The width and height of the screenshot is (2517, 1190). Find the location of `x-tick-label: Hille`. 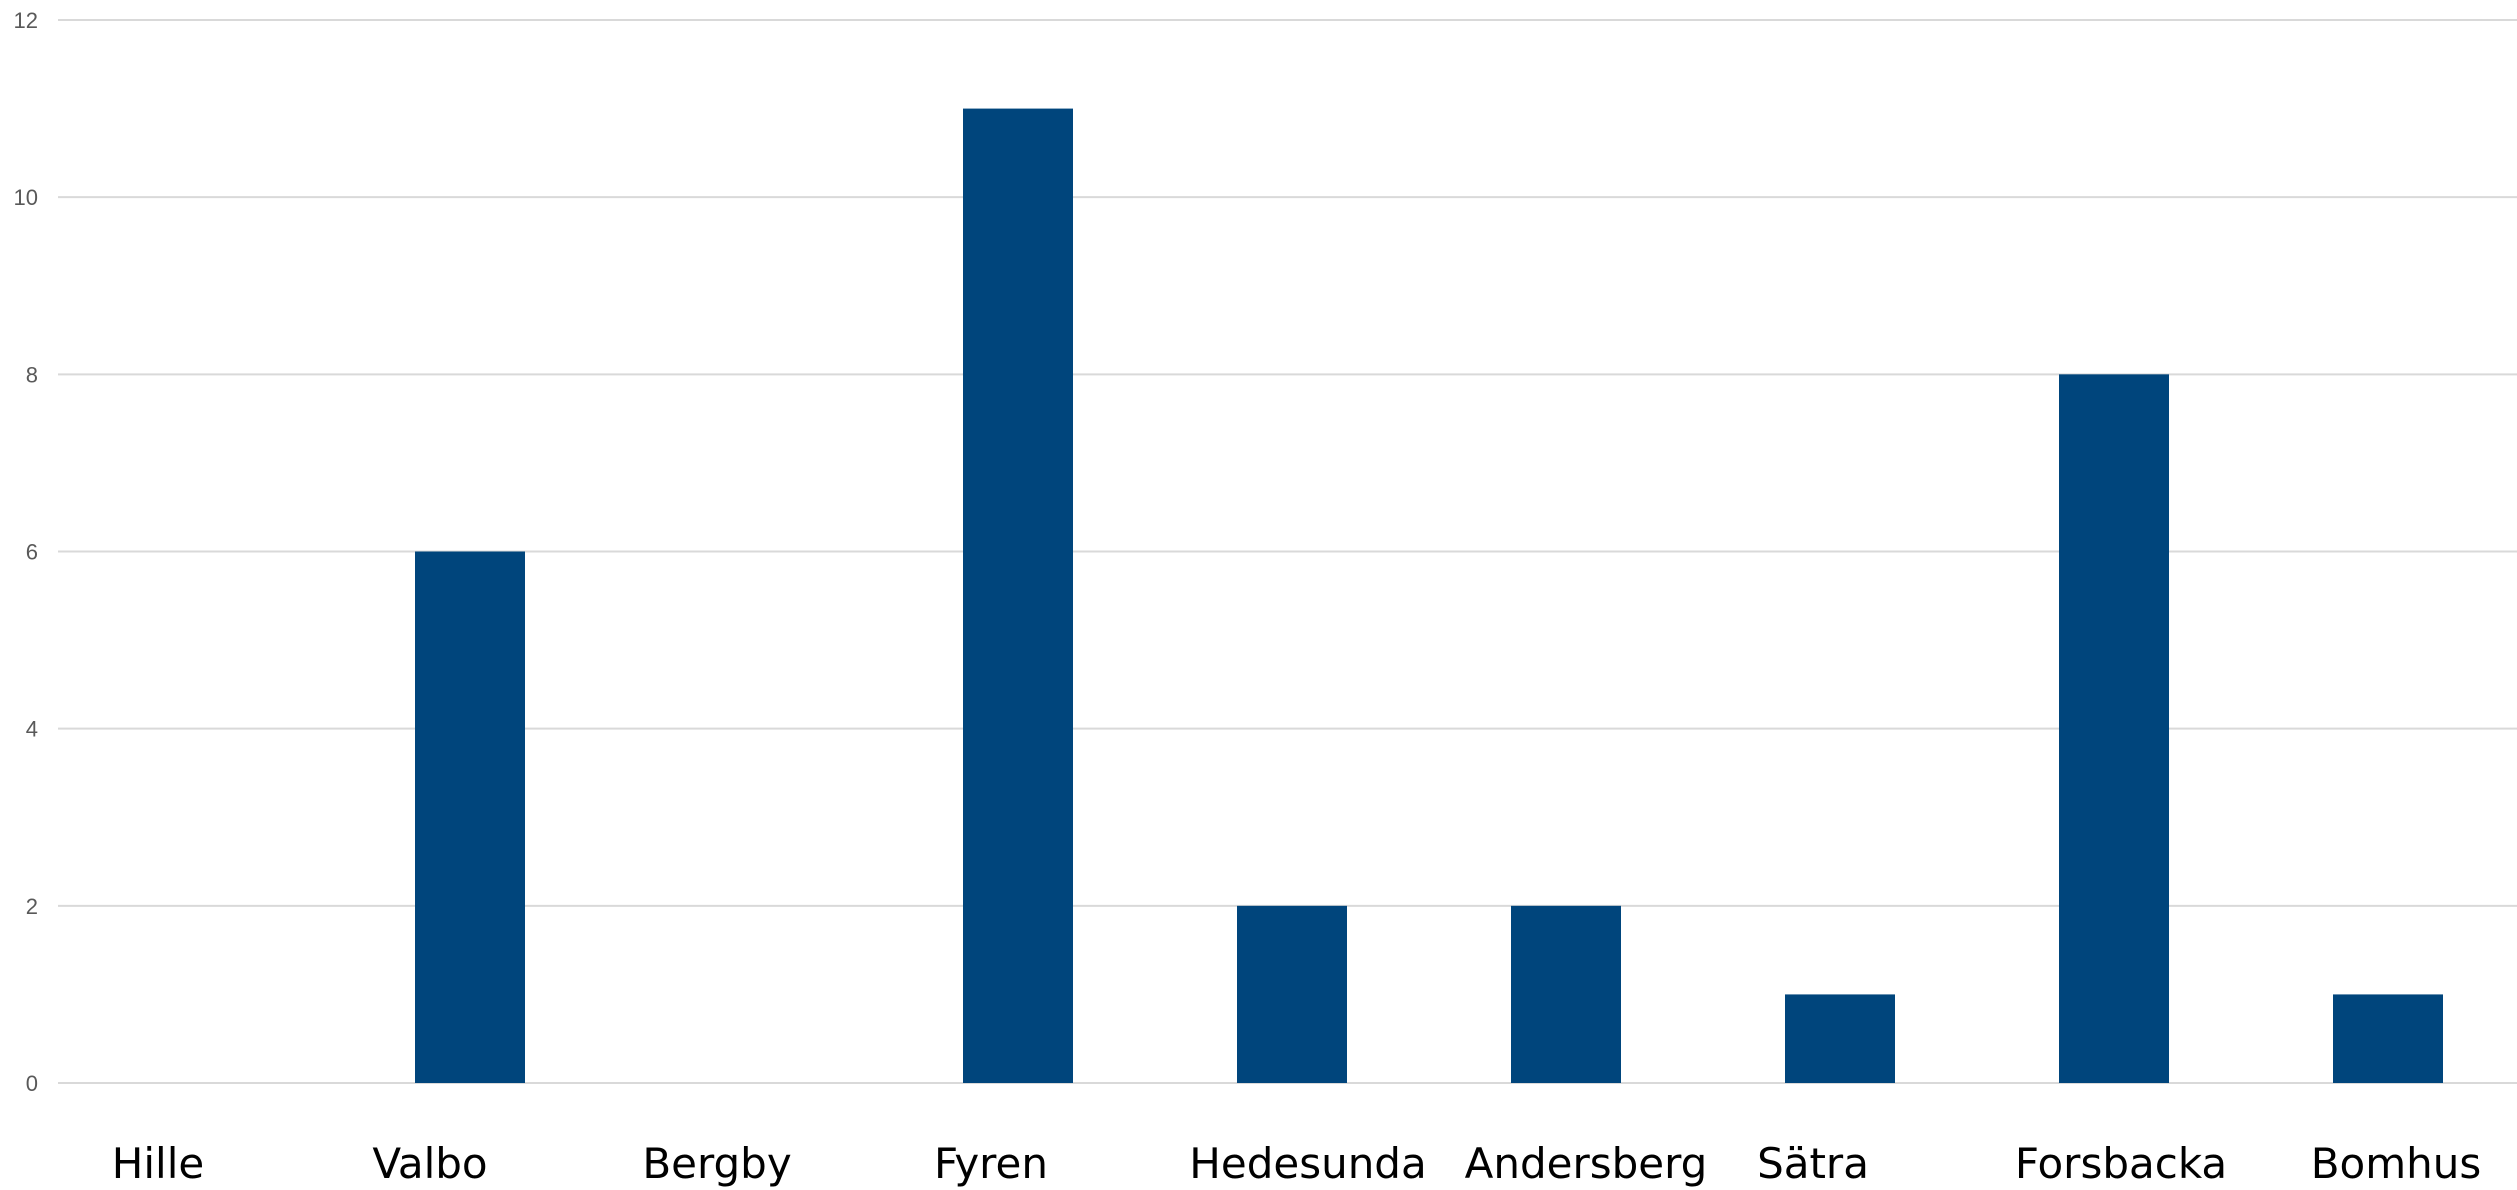

x-tick-label: Hille is located at coordinates (158, 1163).